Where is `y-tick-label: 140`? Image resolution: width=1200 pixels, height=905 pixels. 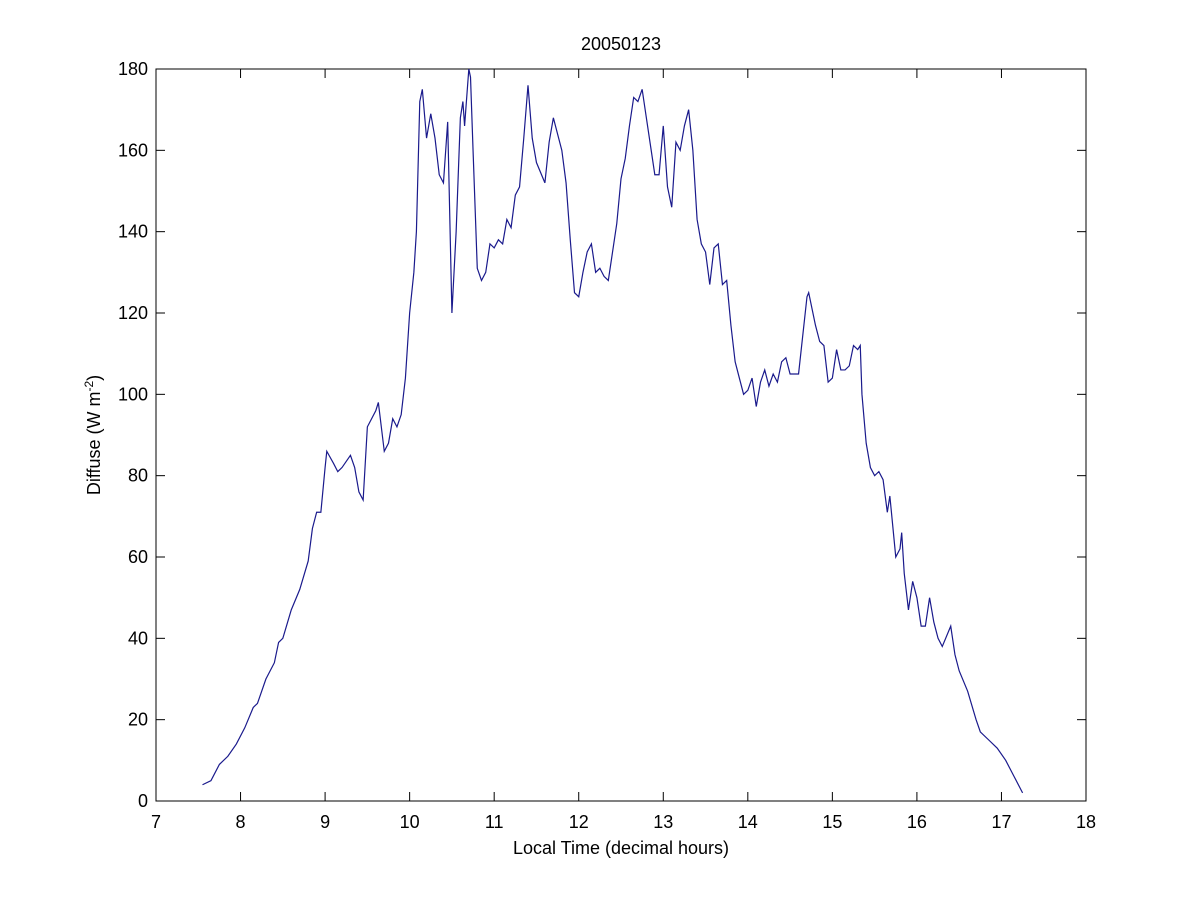 y-tick-label: 140 is located at coordinates (133, 232).